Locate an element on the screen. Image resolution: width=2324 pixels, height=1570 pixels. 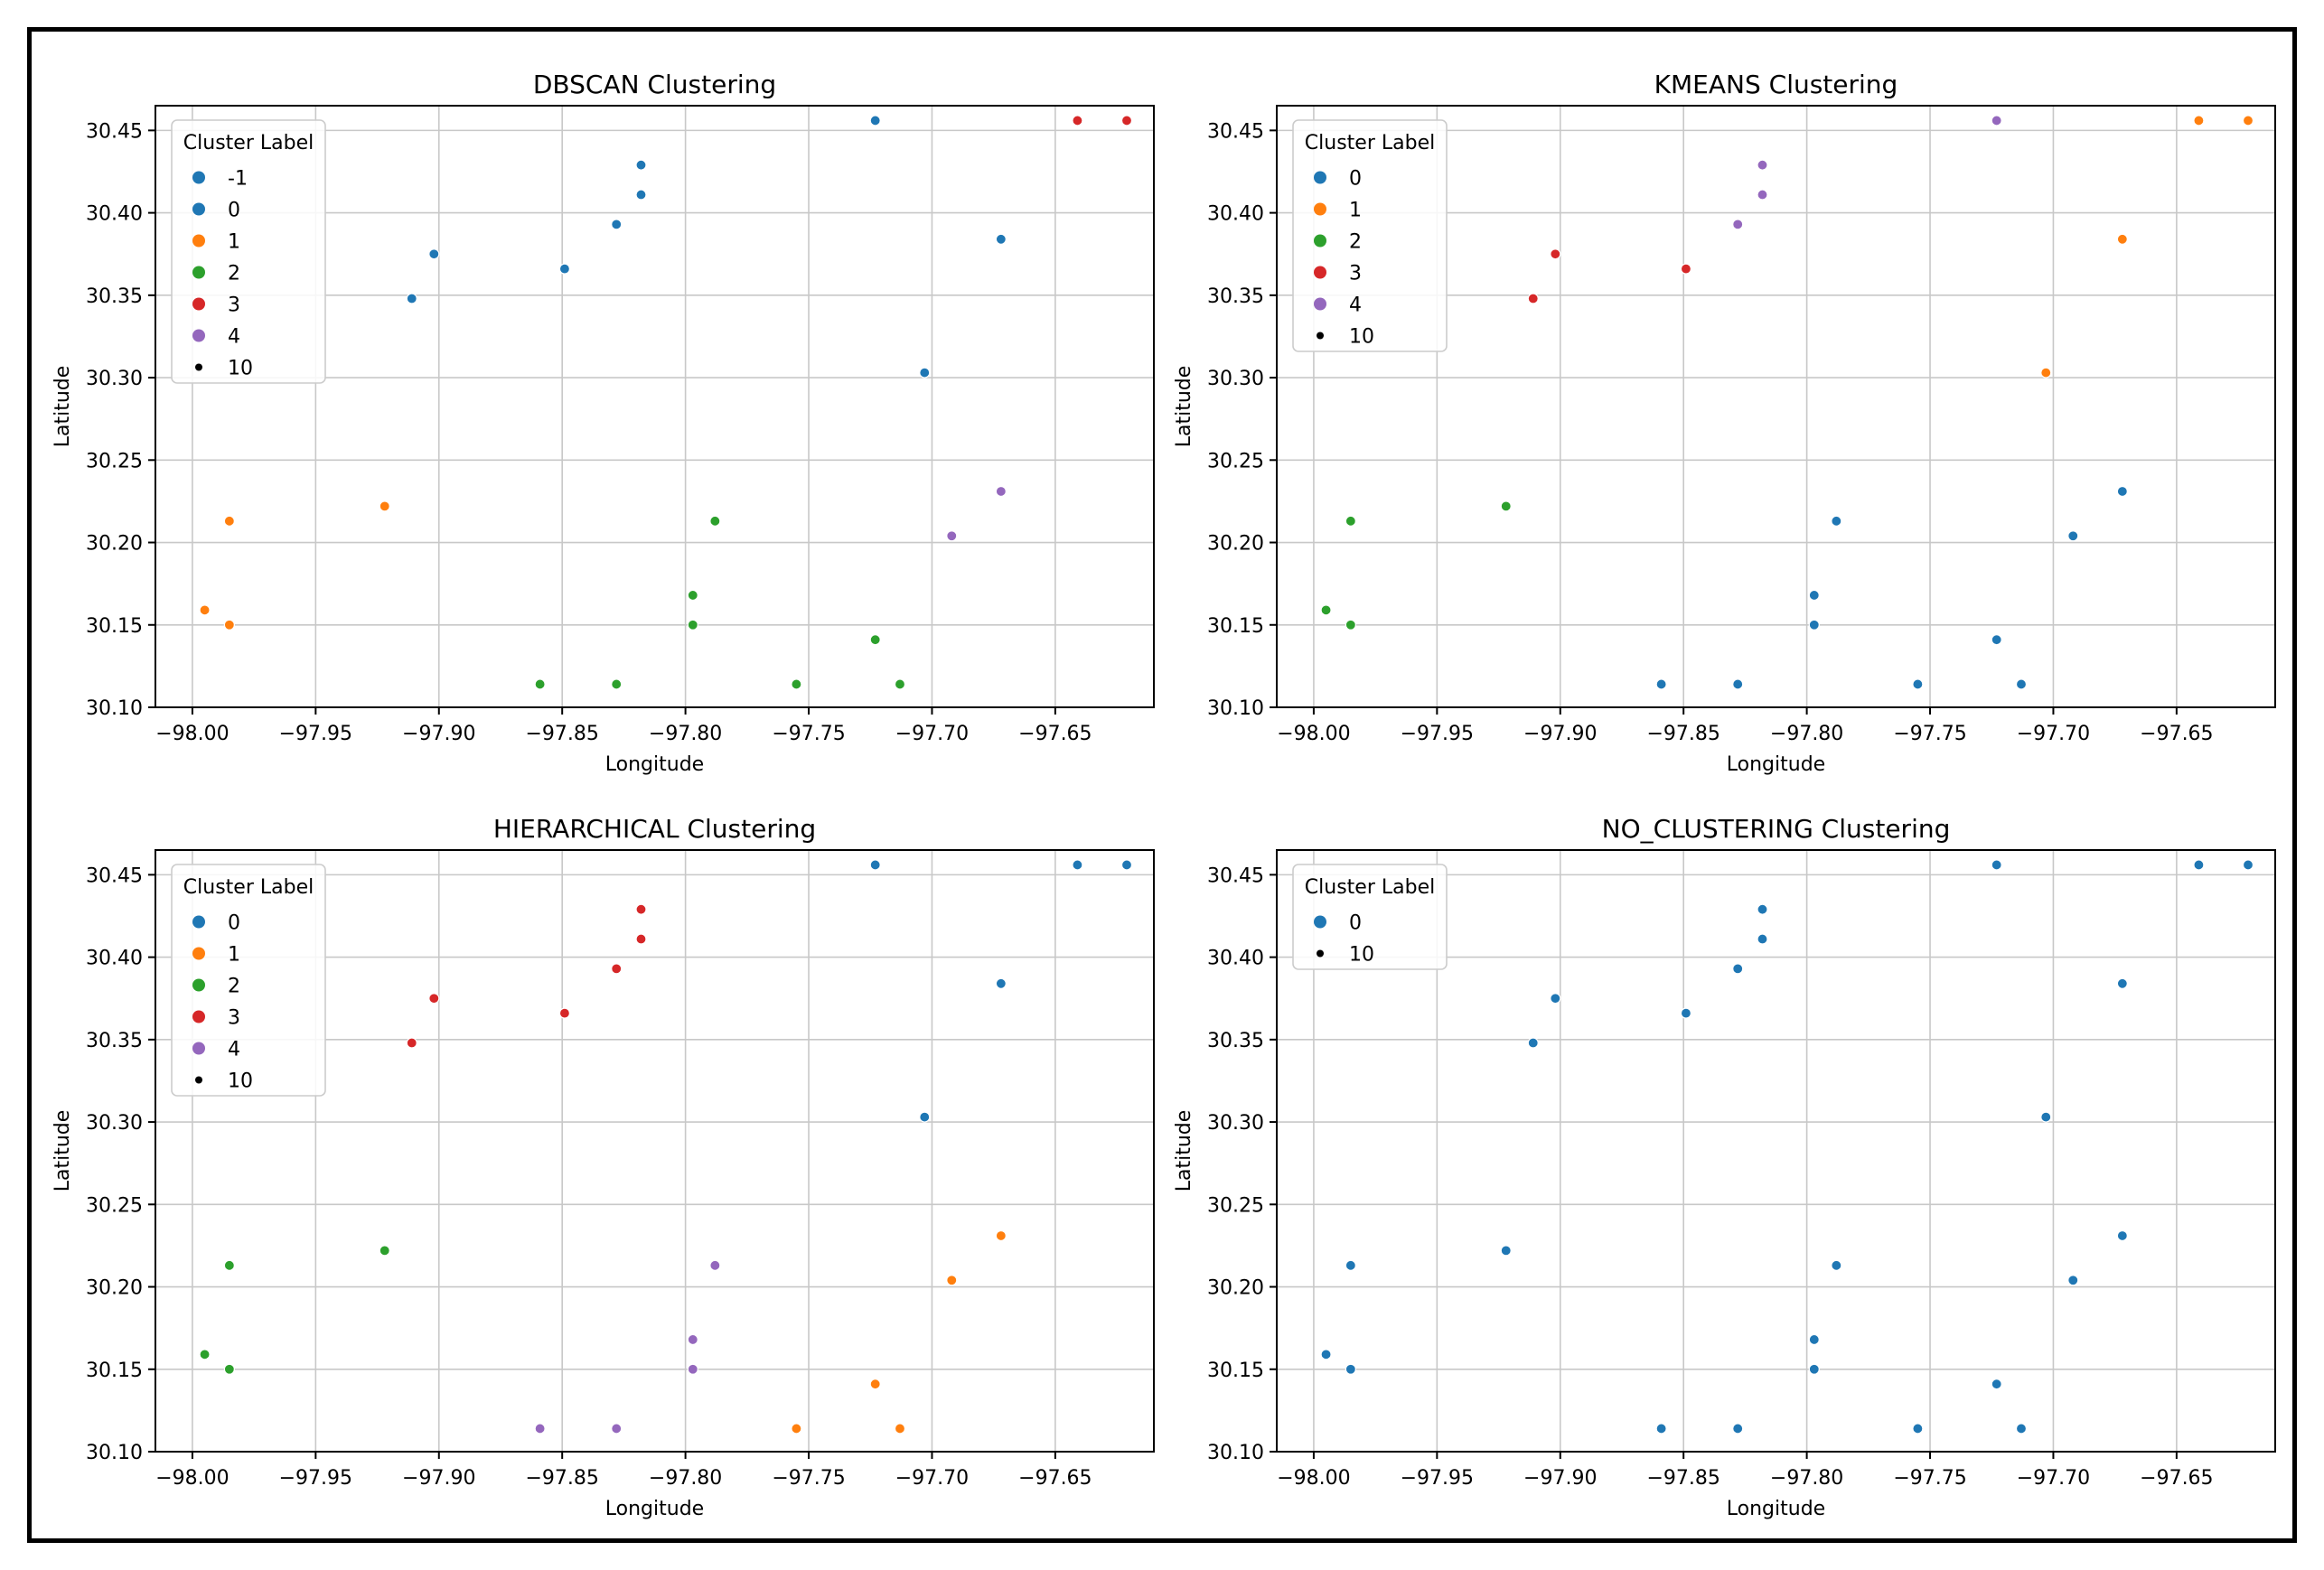
y-tick-label: 30.40 is located at coordinates (1235, 214).